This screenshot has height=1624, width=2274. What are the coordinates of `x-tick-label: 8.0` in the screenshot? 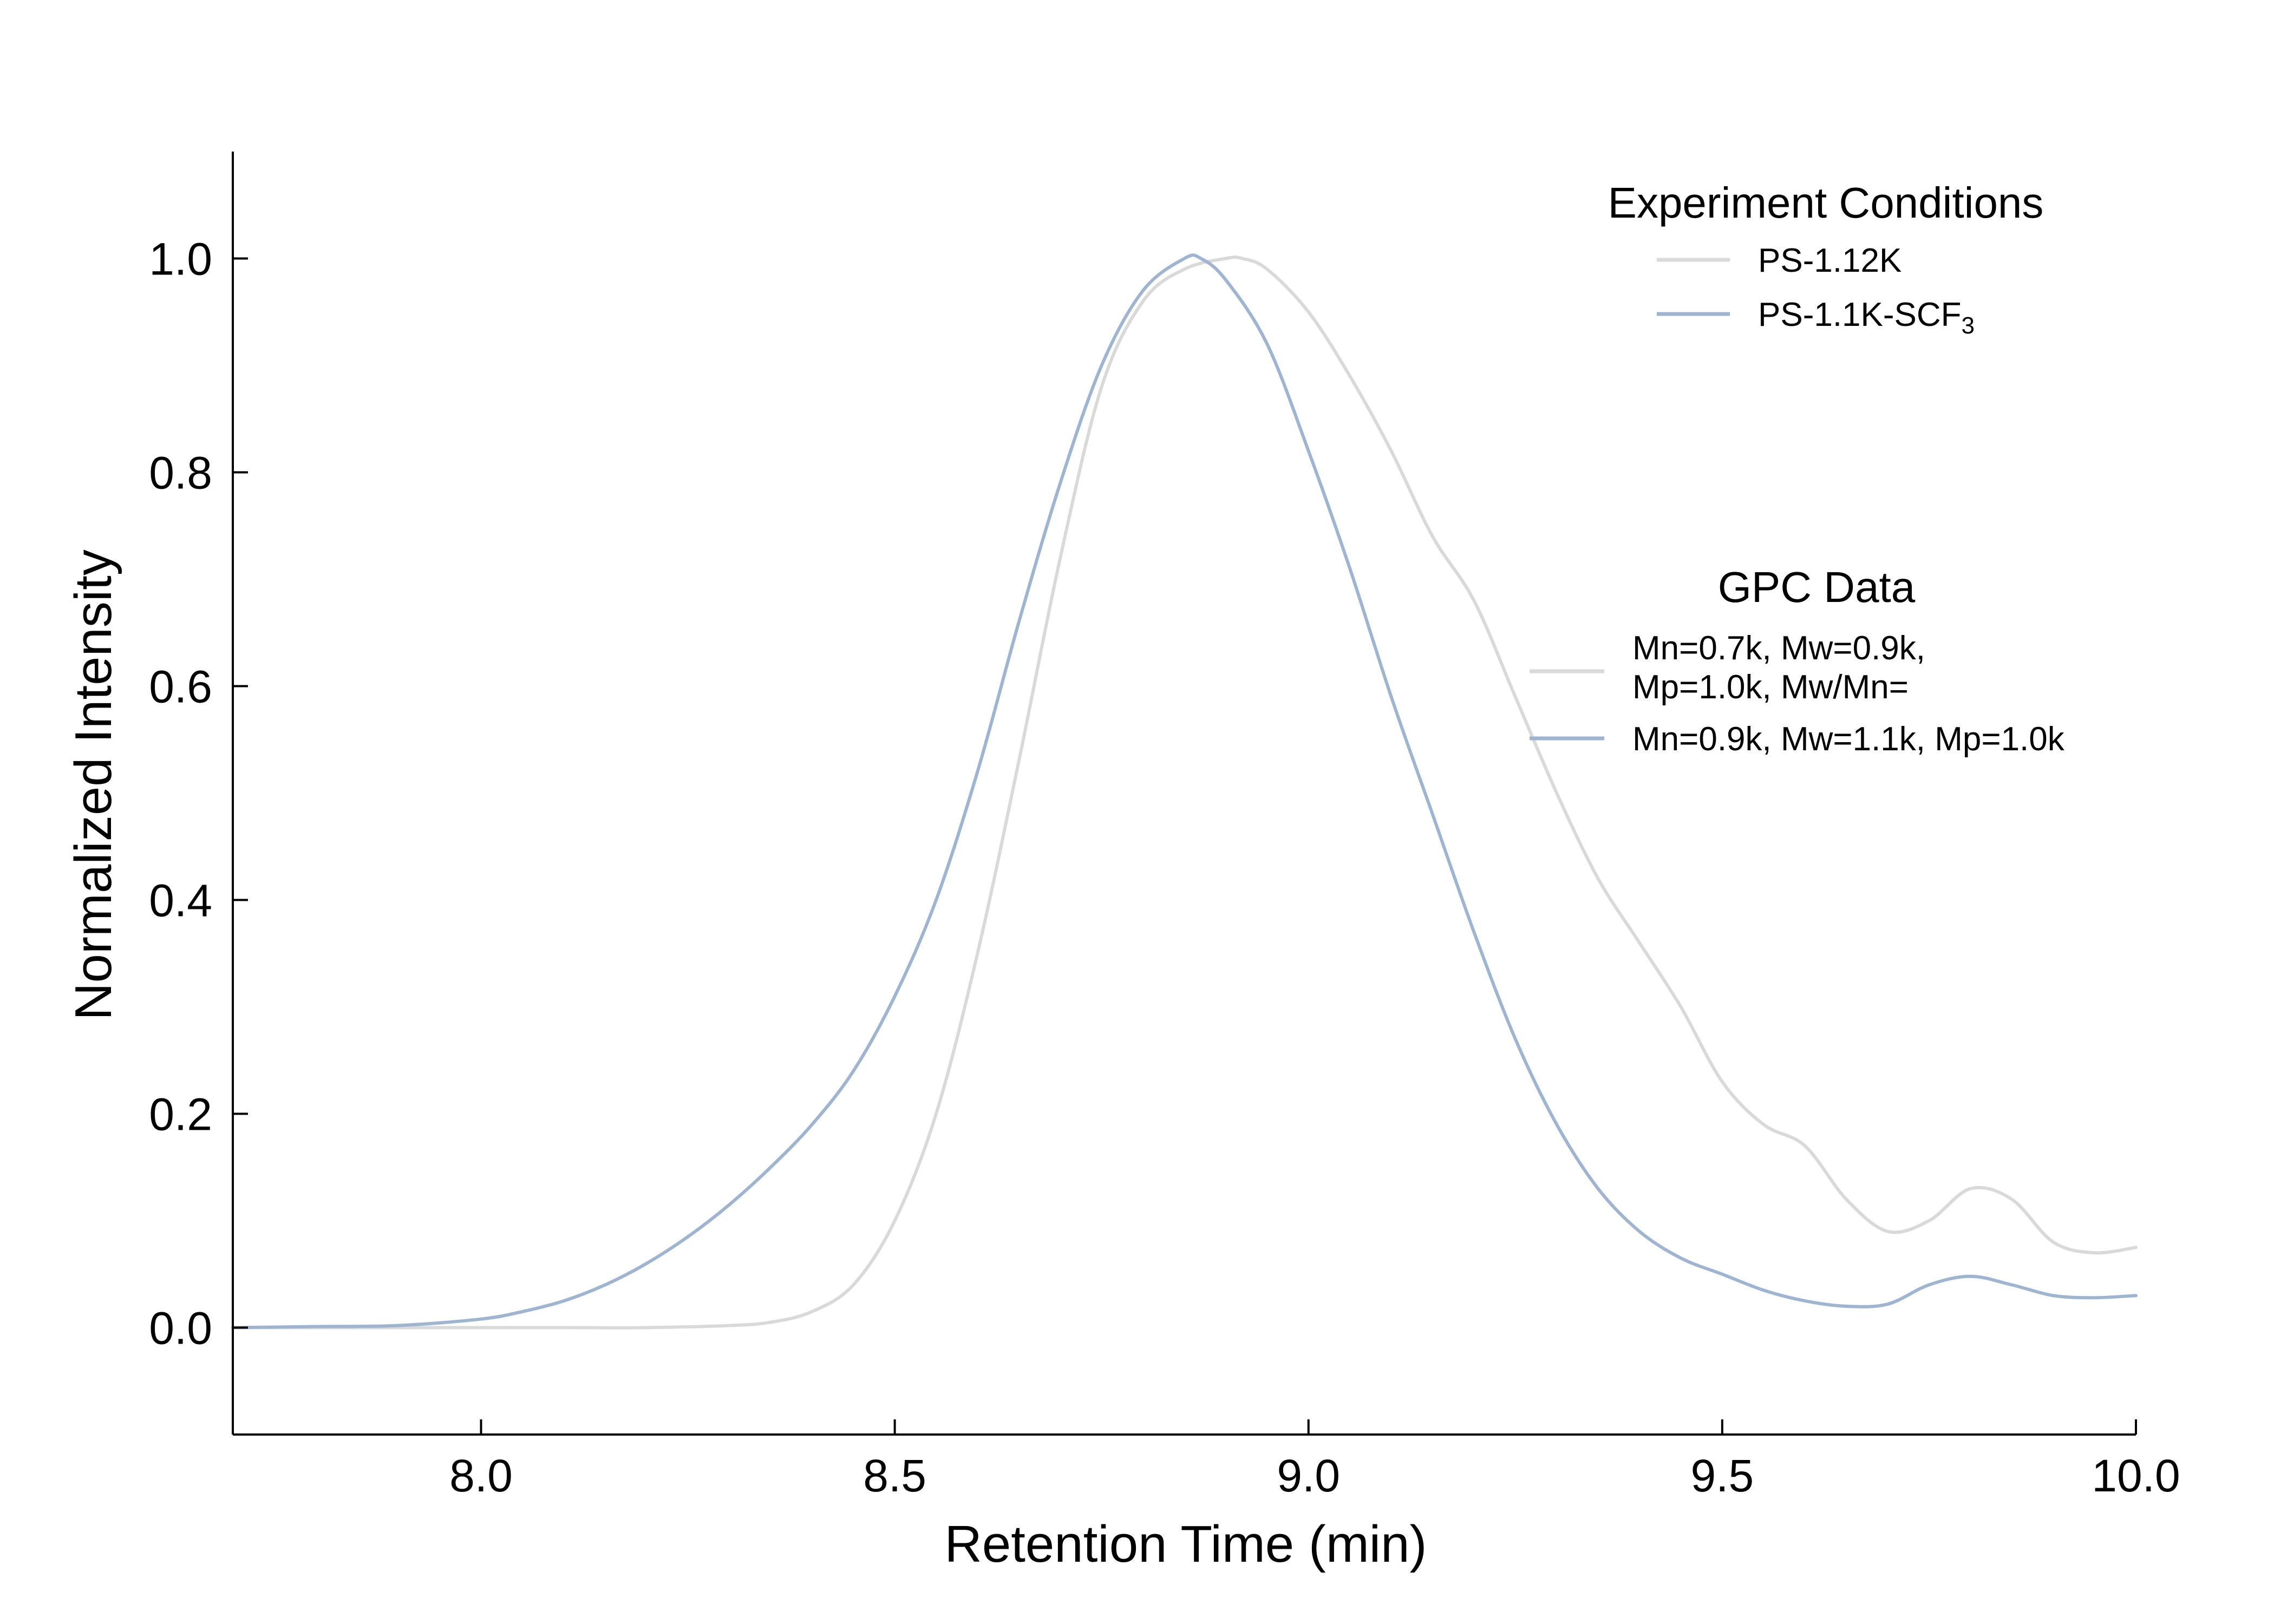 It's located at (481, 1475).